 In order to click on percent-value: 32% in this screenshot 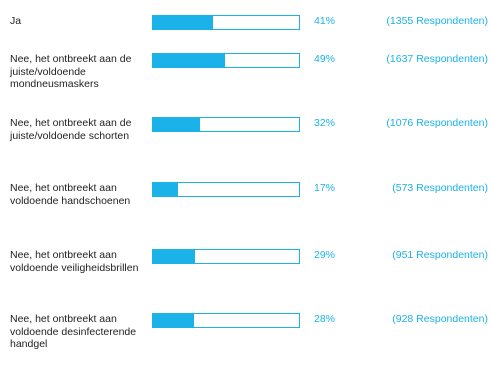, I will do `click(325, 123)`.